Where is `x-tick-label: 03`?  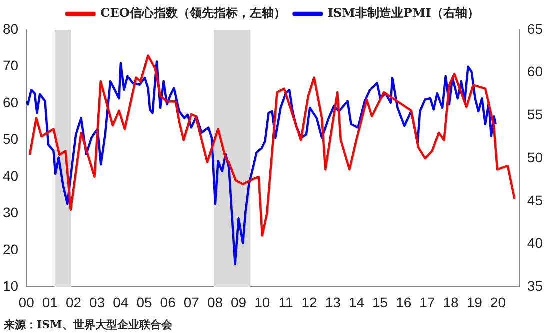
x-tick-label: 03 is located at coordinates (98, 302).